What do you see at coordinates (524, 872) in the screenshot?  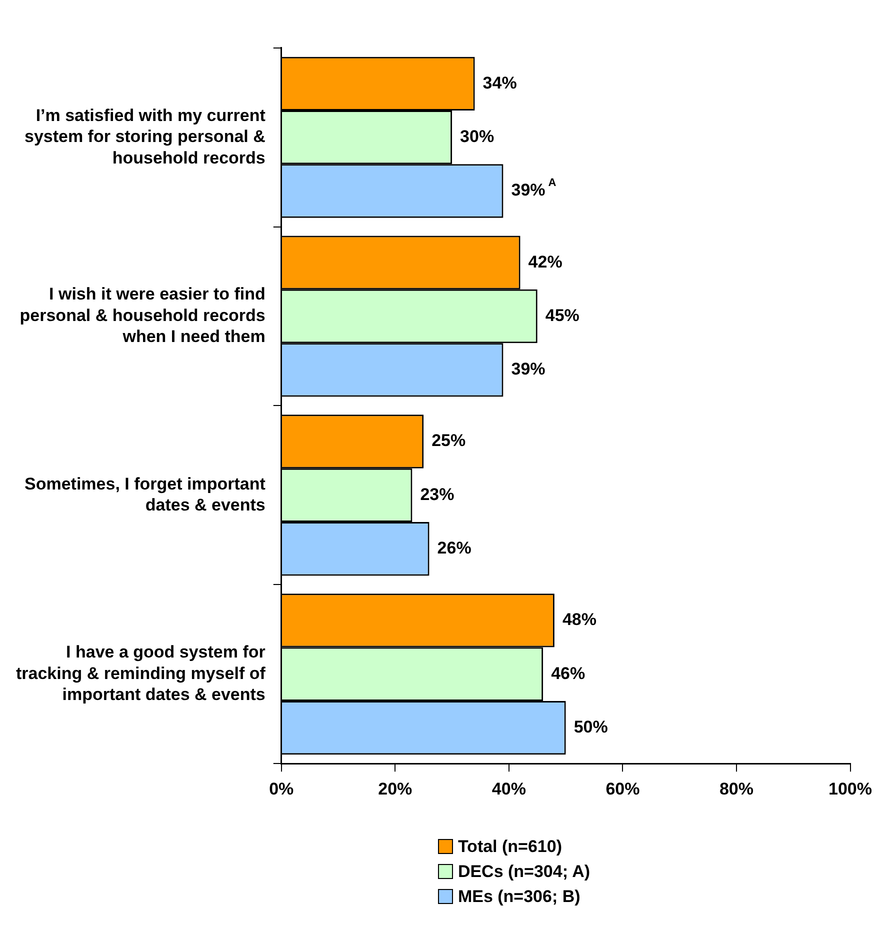 I see `legend-label: DECs (n=304; A)` at bounding box center [524, 872].